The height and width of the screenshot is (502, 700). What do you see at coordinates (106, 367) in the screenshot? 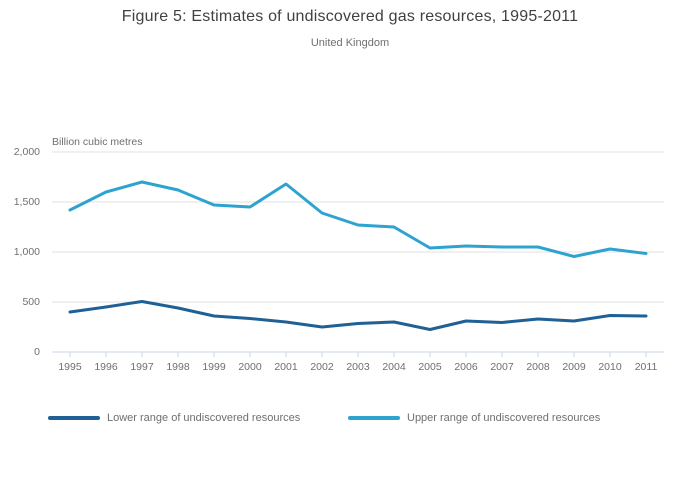
I see `x-tick-label: 1996` at bounding box center [106, 367].